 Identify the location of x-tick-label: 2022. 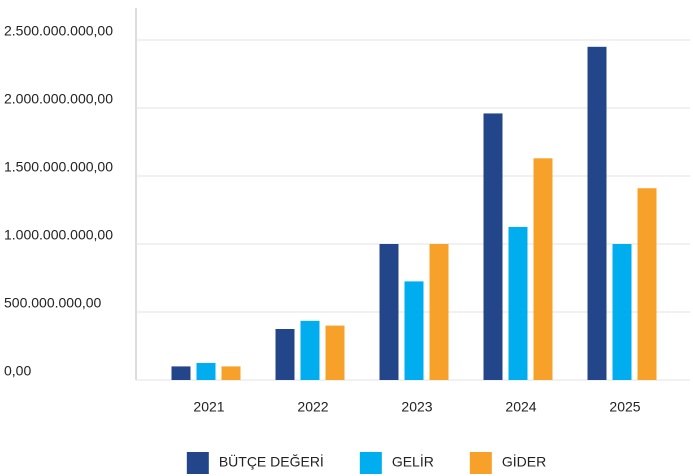
(312, 407).